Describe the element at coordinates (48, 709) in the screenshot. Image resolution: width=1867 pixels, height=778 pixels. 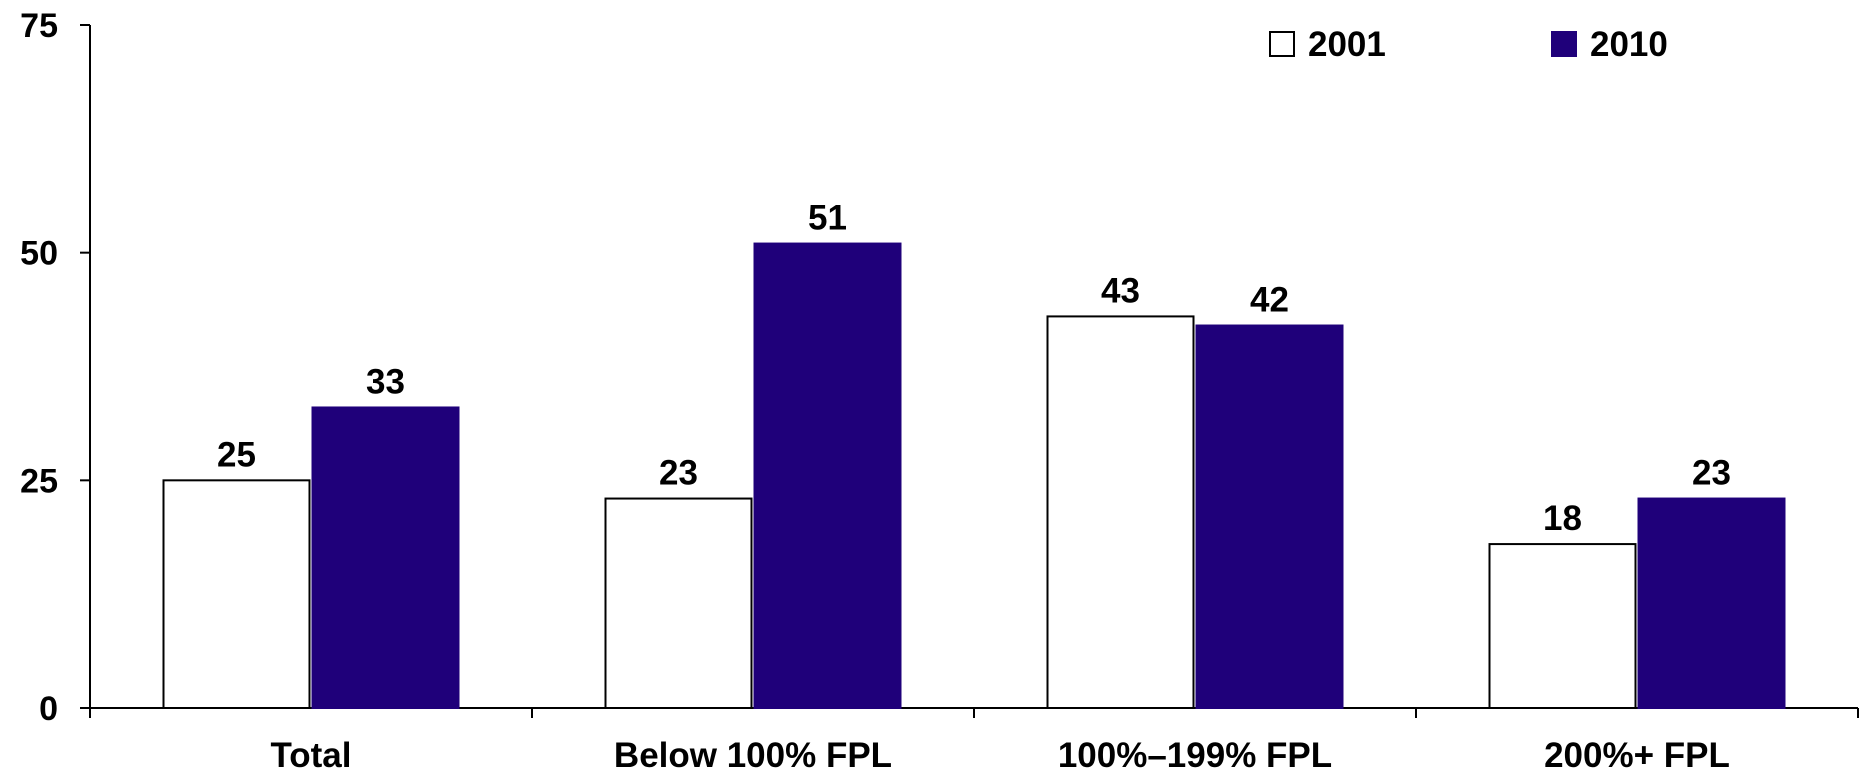
I see `y-tick-label: 0` at that location.